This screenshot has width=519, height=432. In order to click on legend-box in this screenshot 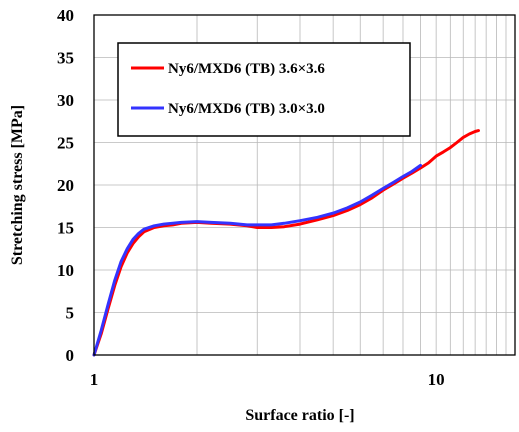, I will do `click(264, 89)`.